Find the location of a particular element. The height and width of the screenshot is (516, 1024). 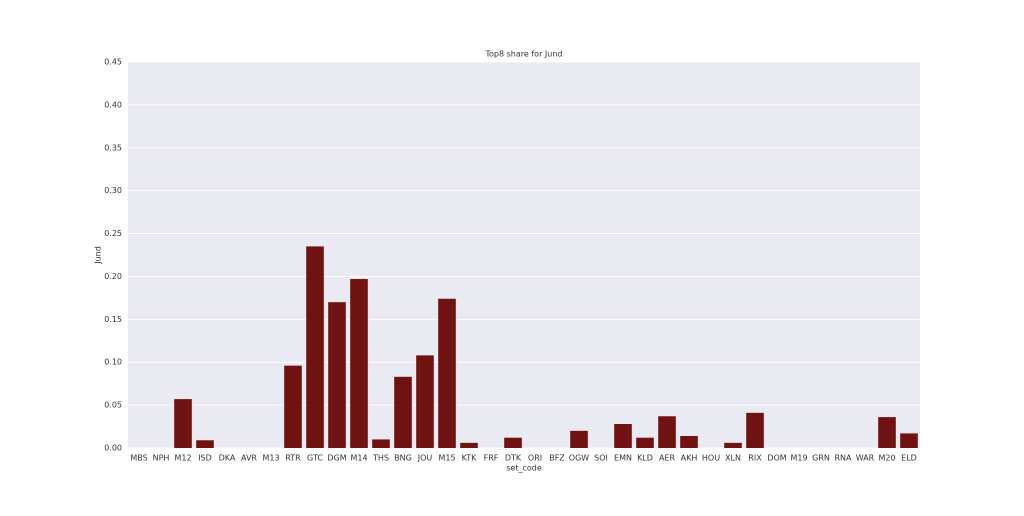

x-tick-label: BNG is located at coordinates (403, 458).